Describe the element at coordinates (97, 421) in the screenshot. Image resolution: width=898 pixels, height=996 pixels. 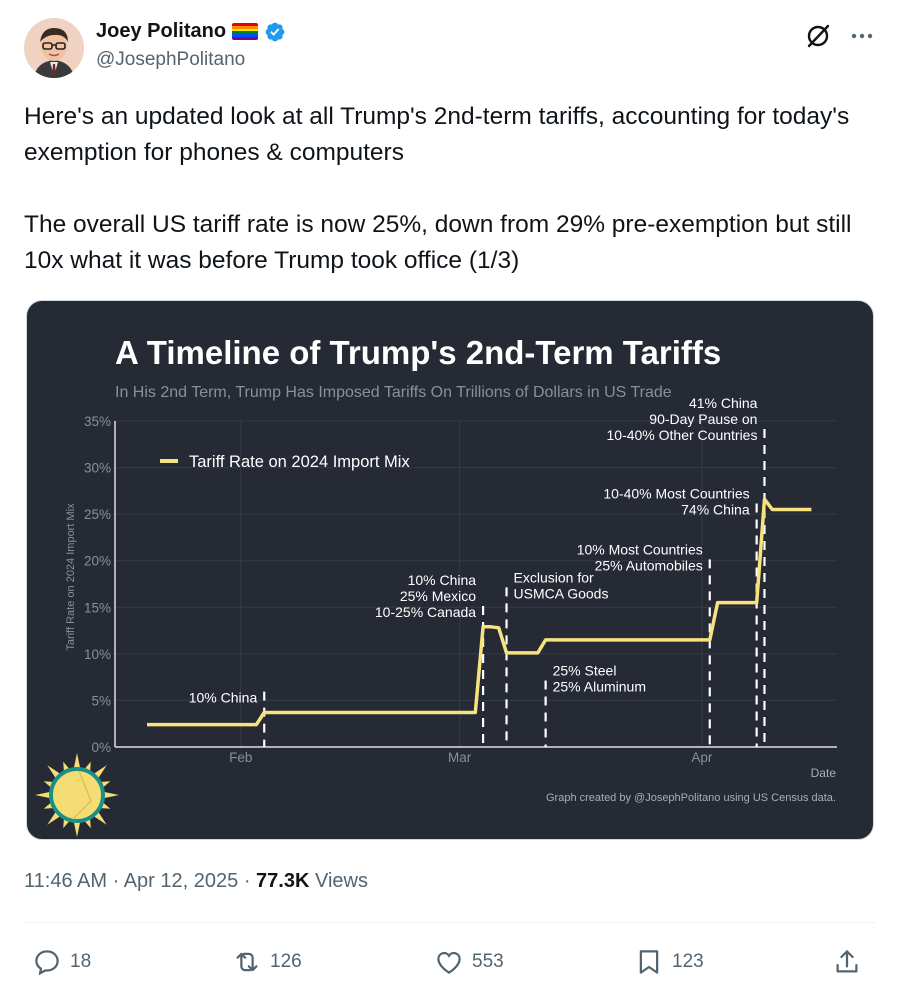
I see `y-tick-label: 35%` at that location.